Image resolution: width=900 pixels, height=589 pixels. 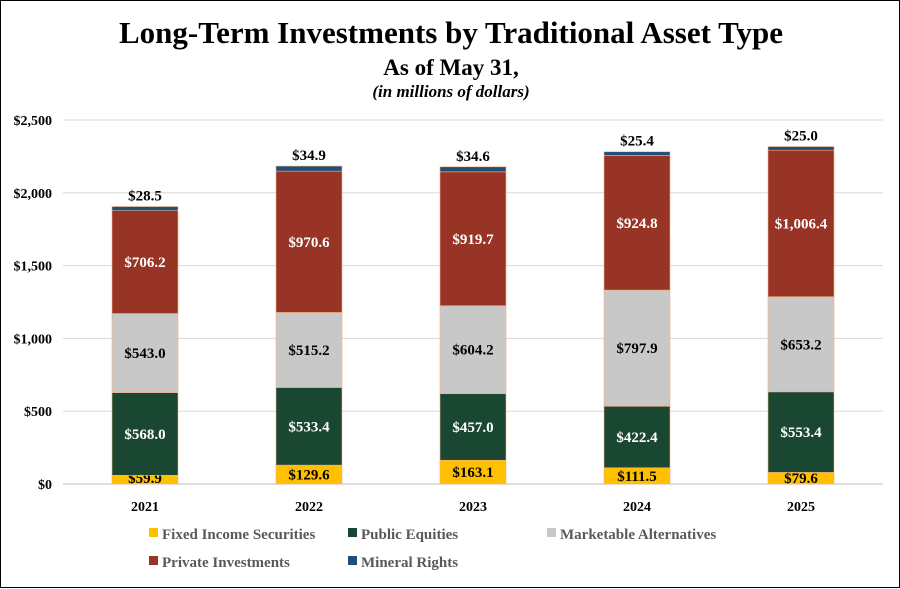 I want to click on data-label: $515.2, so click(x=308, y=351).